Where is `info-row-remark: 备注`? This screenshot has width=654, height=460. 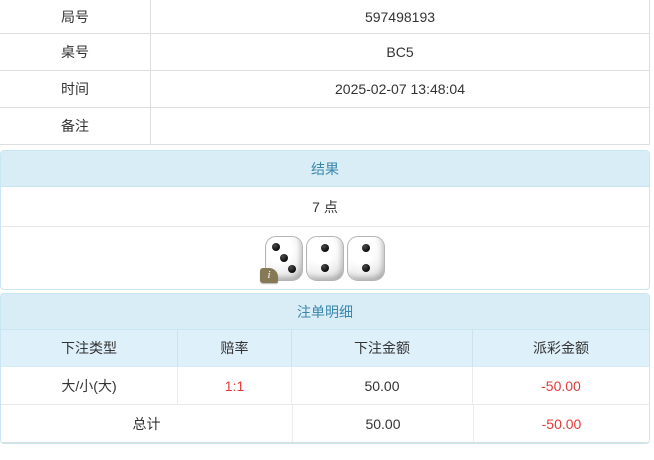 info-row-remark: 备注 is located at coordinates (324, 126).